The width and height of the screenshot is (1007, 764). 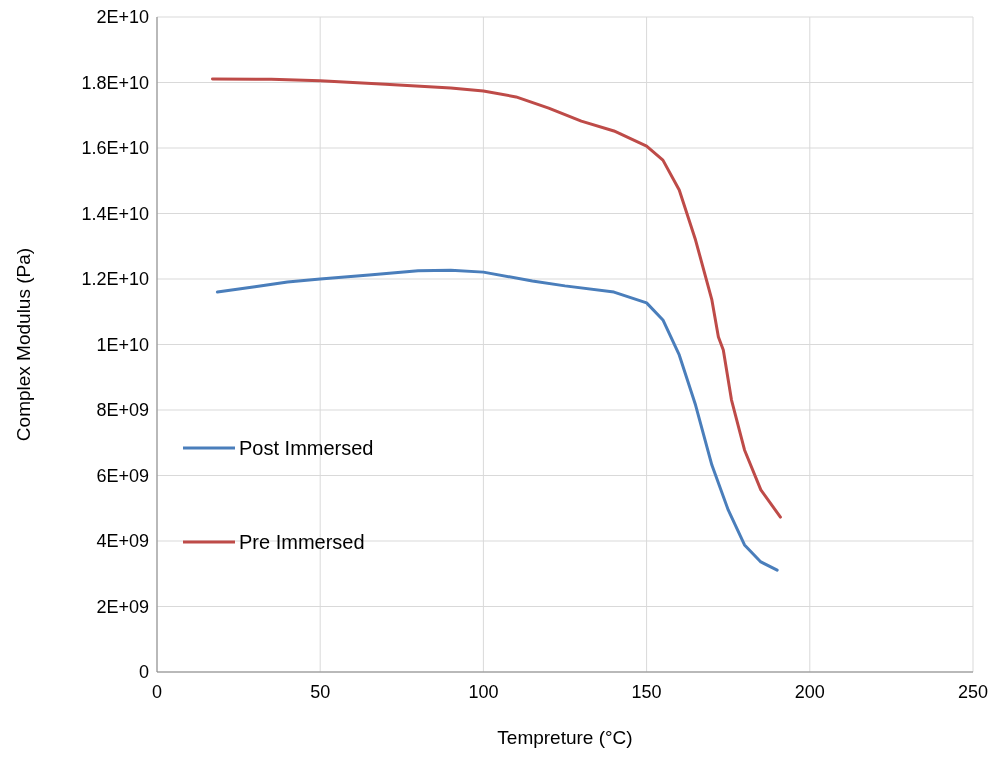 I want to click on legend-label: Pre Immersed, so click(x=302, y=542).